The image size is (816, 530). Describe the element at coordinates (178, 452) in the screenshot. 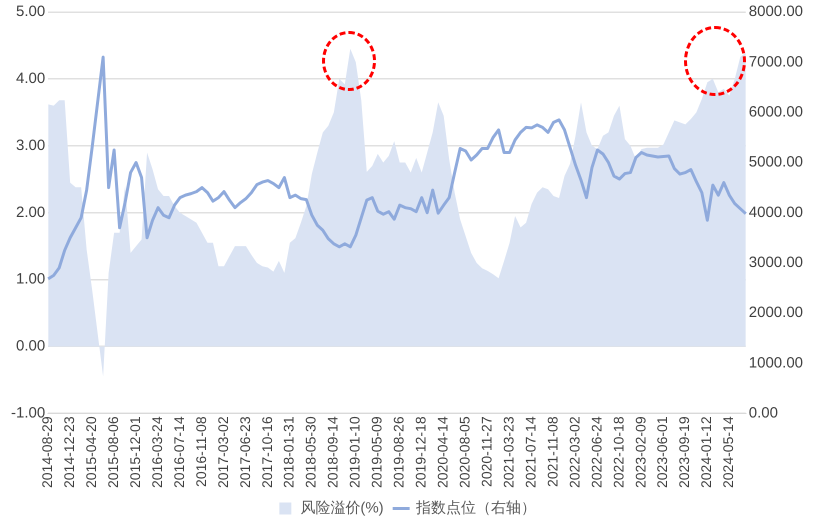

I see `x-tick-label: 2016-07-14` at that location.